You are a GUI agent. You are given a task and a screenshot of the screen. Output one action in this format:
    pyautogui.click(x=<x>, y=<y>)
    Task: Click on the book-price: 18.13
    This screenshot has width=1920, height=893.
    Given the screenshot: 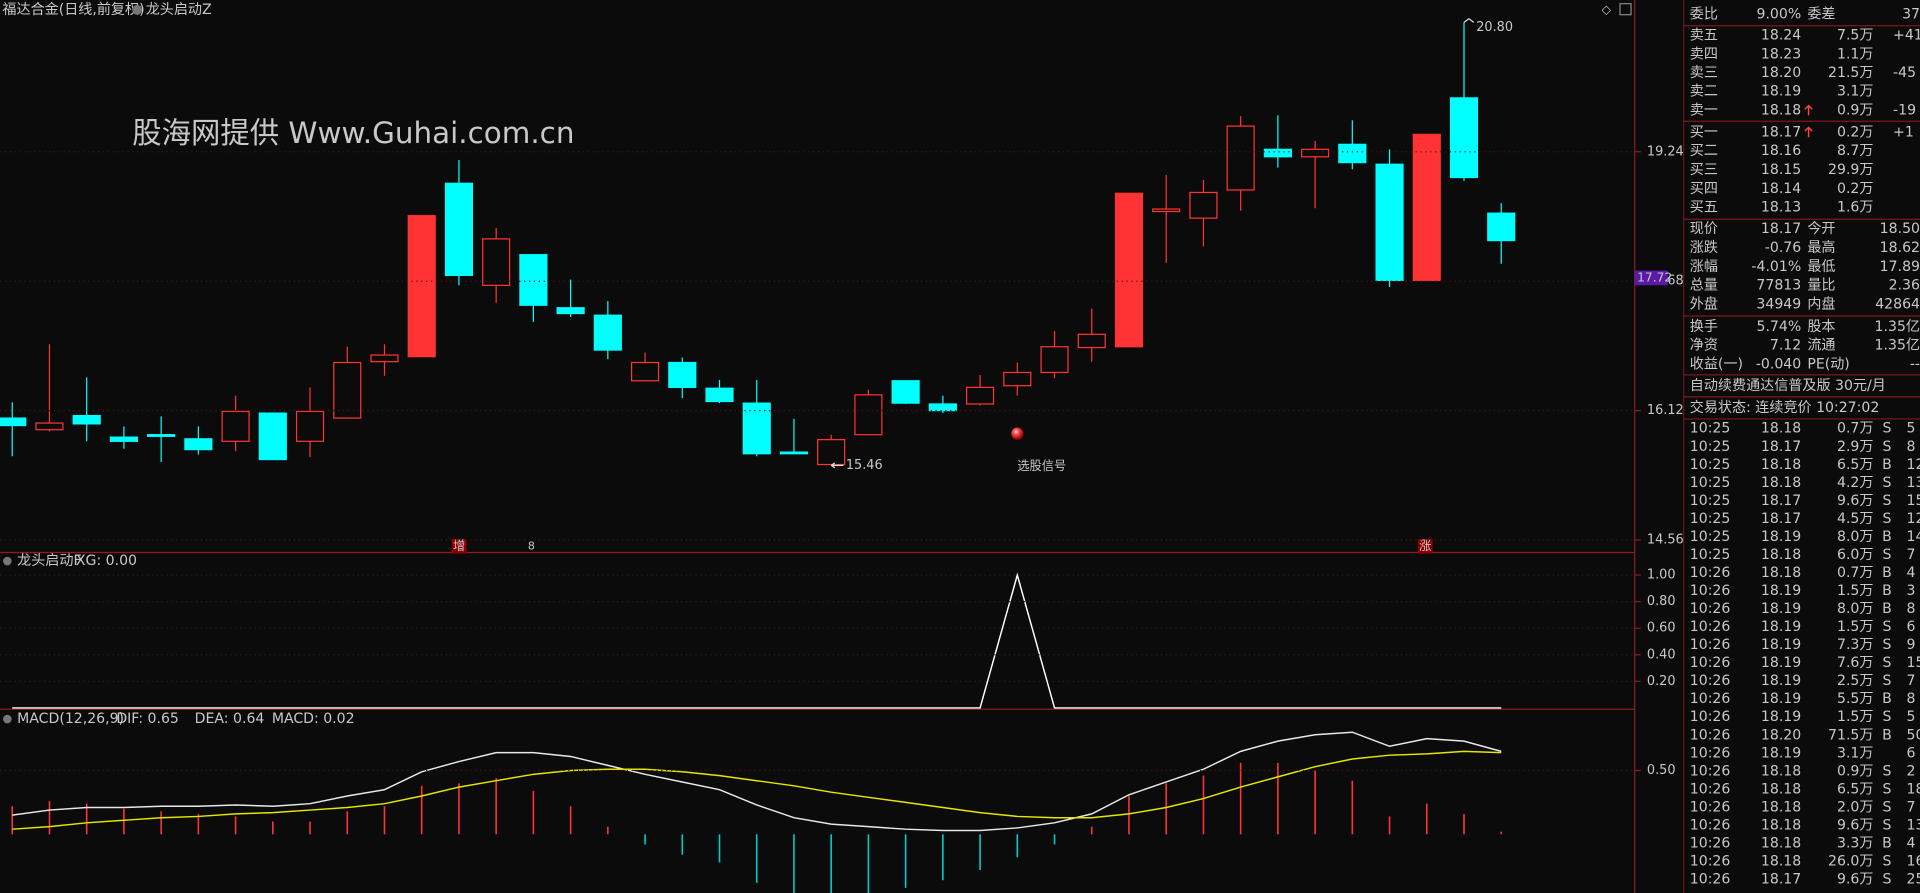 What is the action you would take?
    pyautogui.click(x=1781, y=208)
    